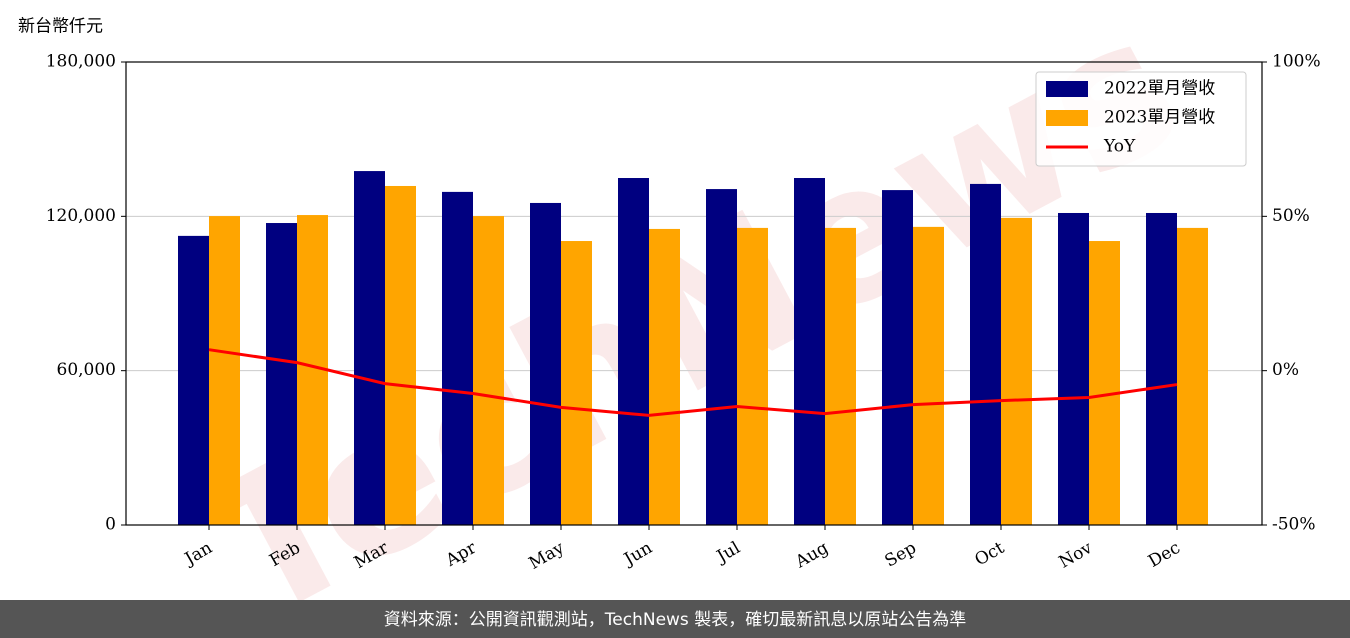 The width and height of the screenshot is (1350, 638). Describe the element at coordinates (693, 382) in the screenshot. I see `line` at that location.